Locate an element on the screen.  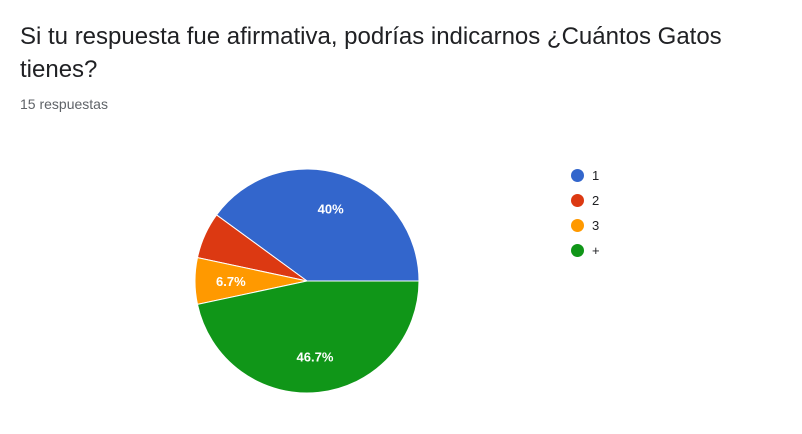
legend-item: + is located at coordinates (585, 250).